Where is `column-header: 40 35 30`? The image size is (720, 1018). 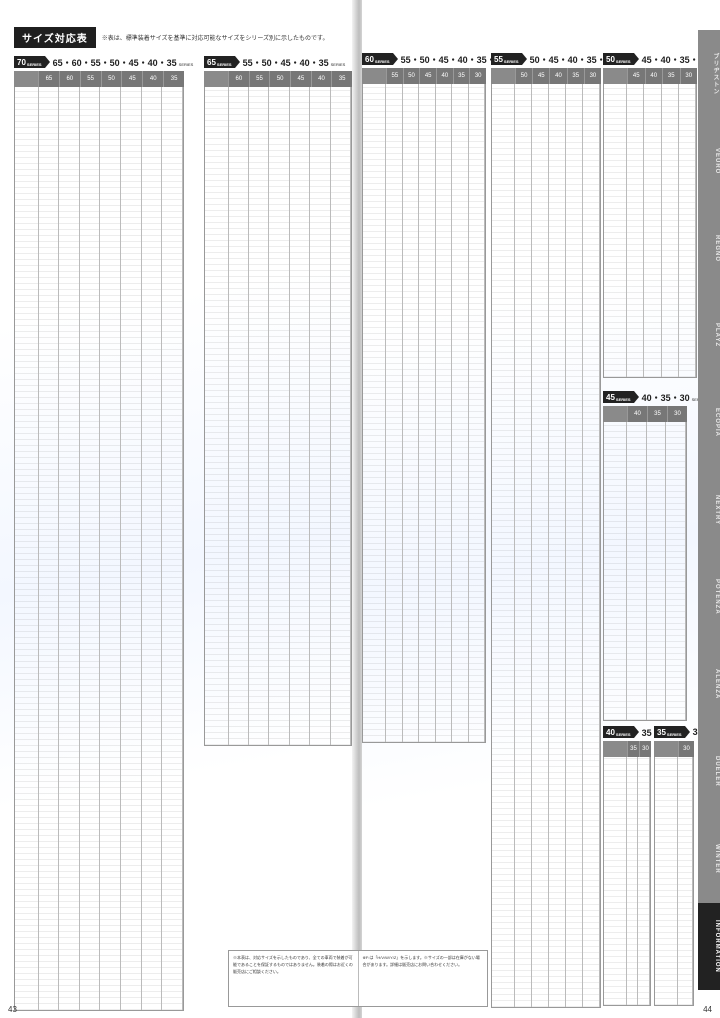 column-header: 40 35 30 is located at coordinates (645, 414).